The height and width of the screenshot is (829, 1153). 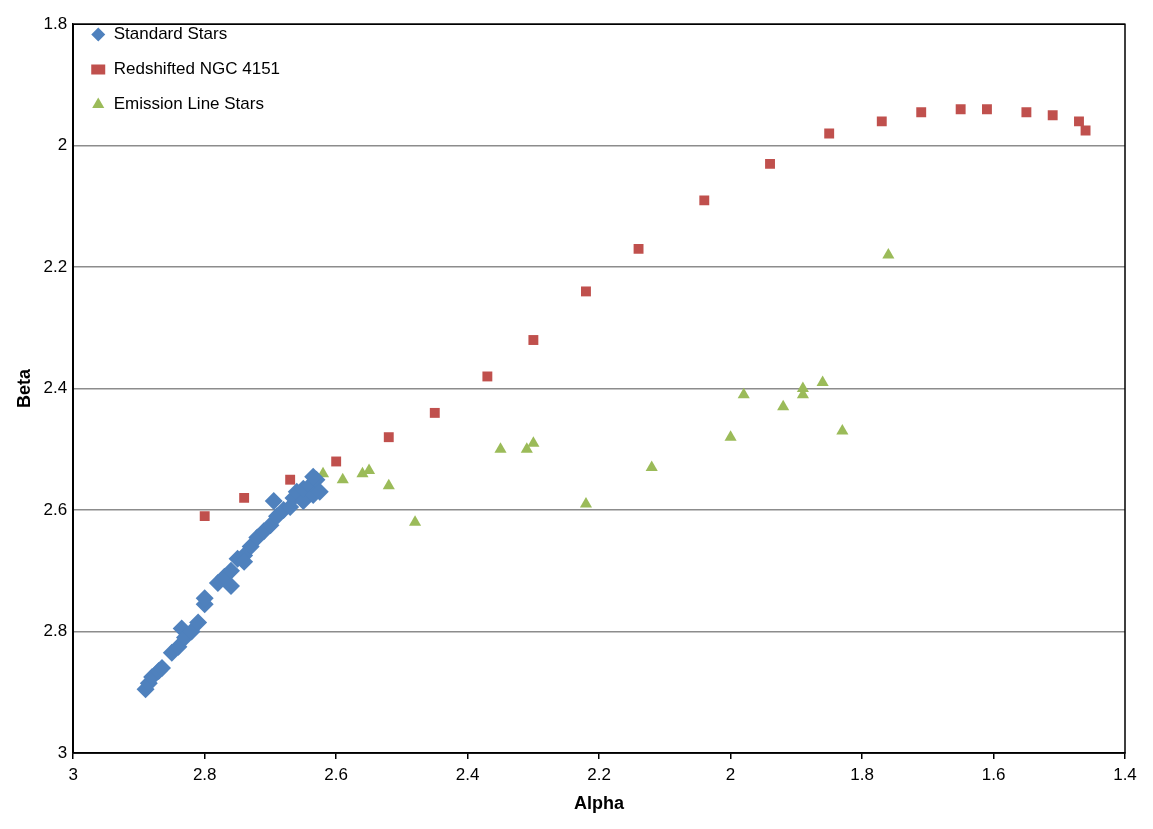 What do you see at coordinates (55, 509) in the screenshot?
I see `y-tick-label: 2.6` at bounding box center [55, 509].